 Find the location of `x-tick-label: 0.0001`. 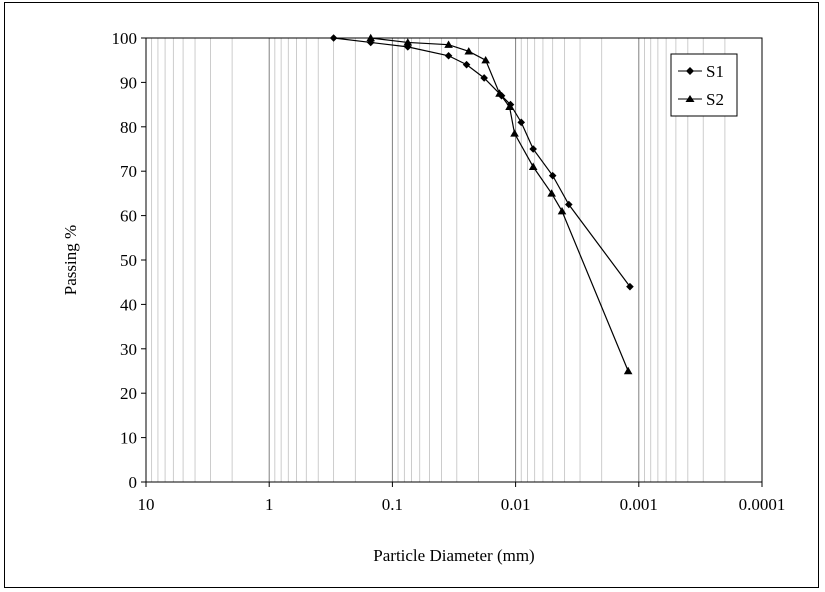

x-tick-label: 0.0001 is located at coordinates (762, 504).